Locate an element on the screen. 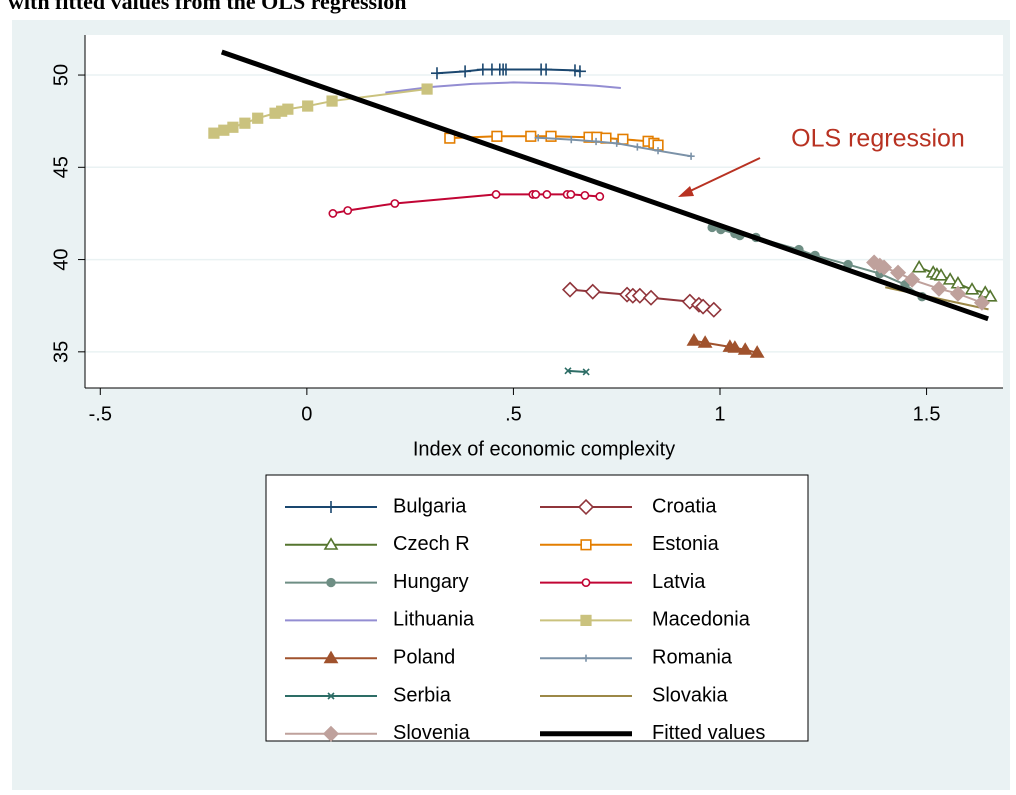 Image resolution: width=1016 pixels, height=795 pixels. x-tick-label: .5 is located at coordinates (513, 414).